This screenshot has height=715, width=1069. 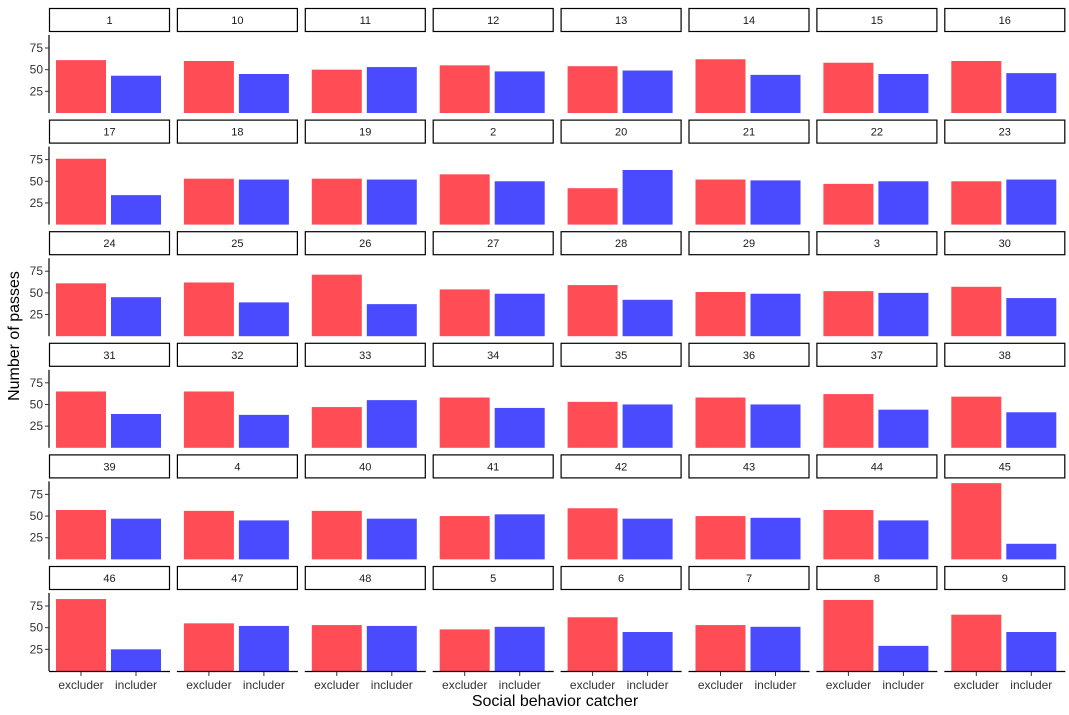 I want to click on facet-strip-label: 37, so click(x=877, y=356).